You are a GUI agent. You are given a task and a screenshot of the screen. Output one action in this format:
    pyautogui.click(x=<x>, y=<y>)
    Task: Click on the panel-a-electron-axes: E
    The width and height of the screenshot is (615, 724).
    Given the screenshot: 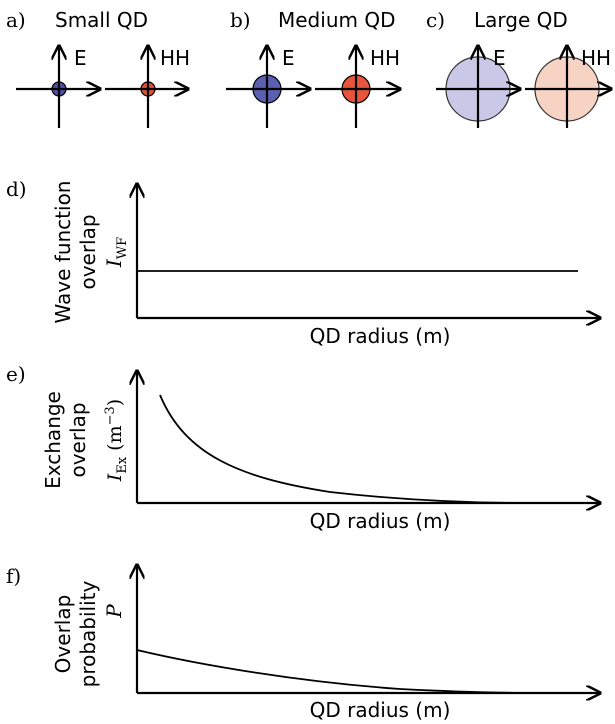 What is the action you would take?
    pyautogui.click(x=58, y=87)
    